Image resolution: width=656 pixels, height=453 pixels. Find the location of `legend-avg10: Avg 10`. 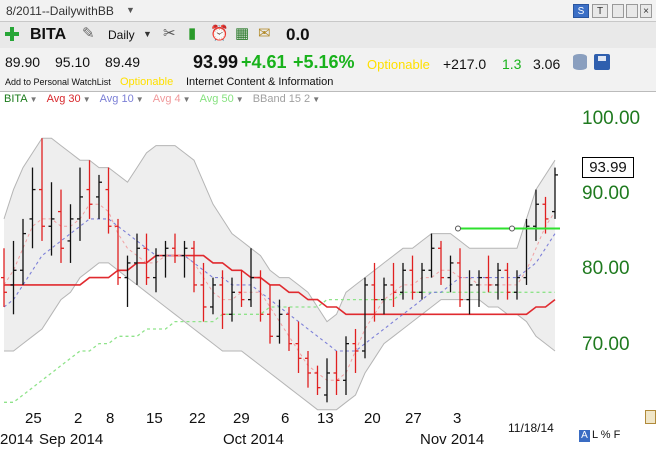

legend-avg10: Avg 10 is located at coordinates (116, 99).